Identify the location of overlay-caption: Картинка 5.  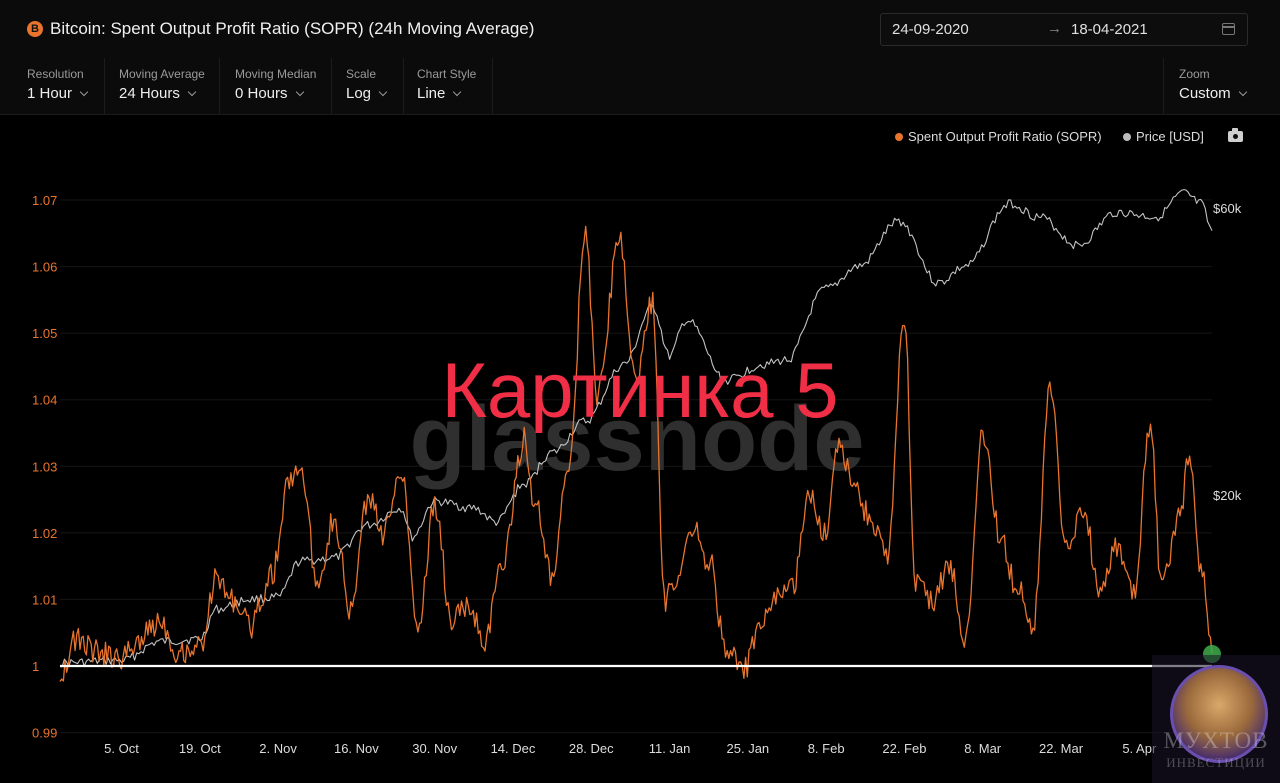
(639, 390).